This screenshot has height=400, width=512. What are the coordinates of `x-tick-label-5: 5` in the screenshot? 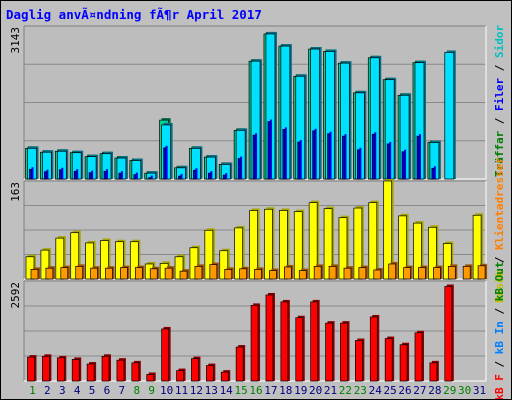 It's located at (92, 390).